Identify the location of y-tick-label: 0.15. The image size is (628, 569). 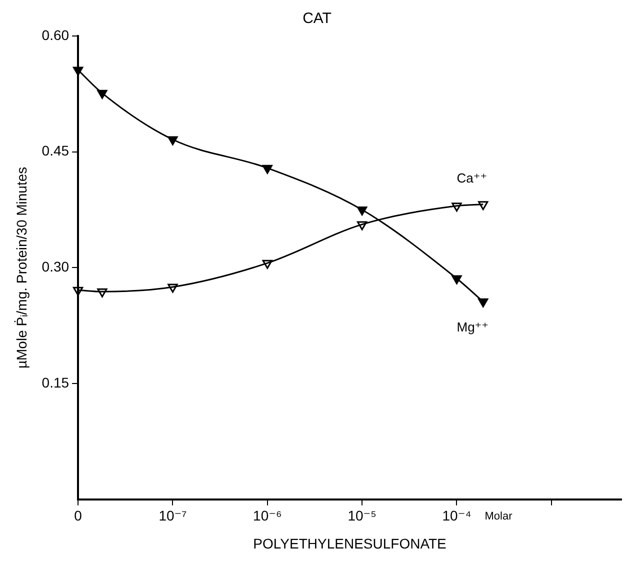
(56, 382).